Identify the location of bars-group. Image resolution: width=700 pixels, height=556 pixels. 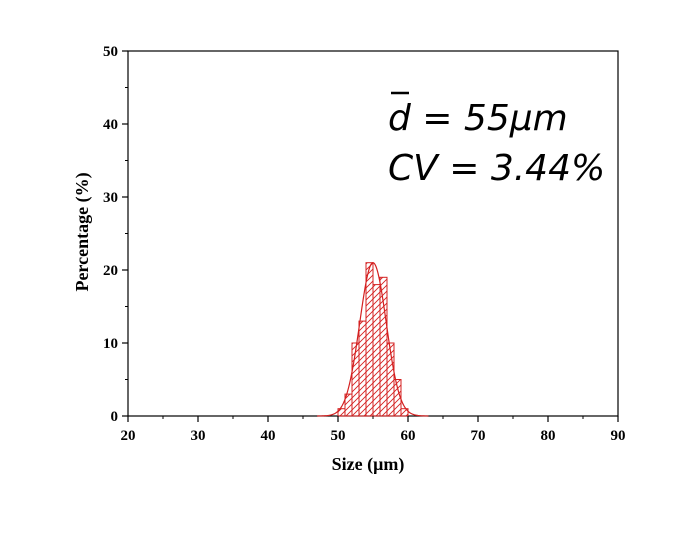
(373, 339).